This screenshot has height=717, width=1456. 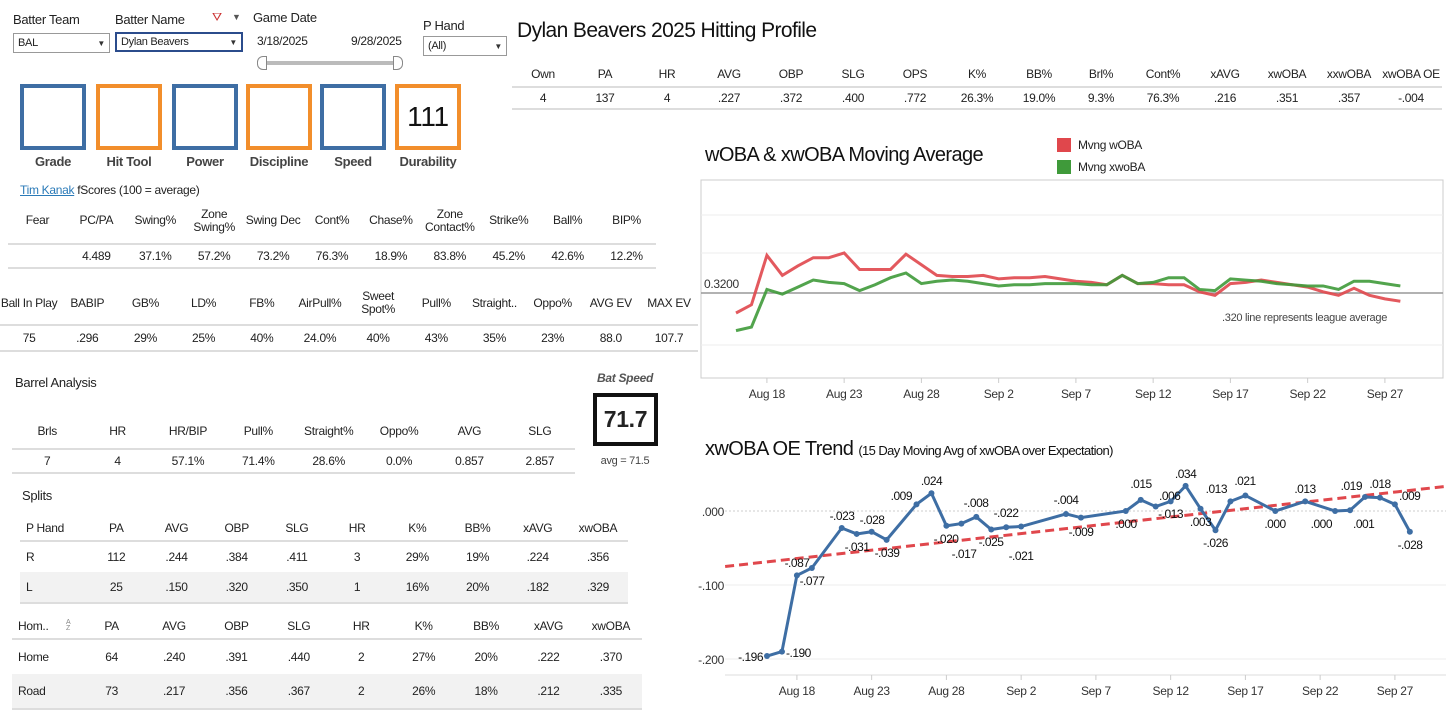 What do you see at coordinates (61, 43) in the screenshot?
I see `batter-team-select: BAL ▼` at bounding box center [61, 43].